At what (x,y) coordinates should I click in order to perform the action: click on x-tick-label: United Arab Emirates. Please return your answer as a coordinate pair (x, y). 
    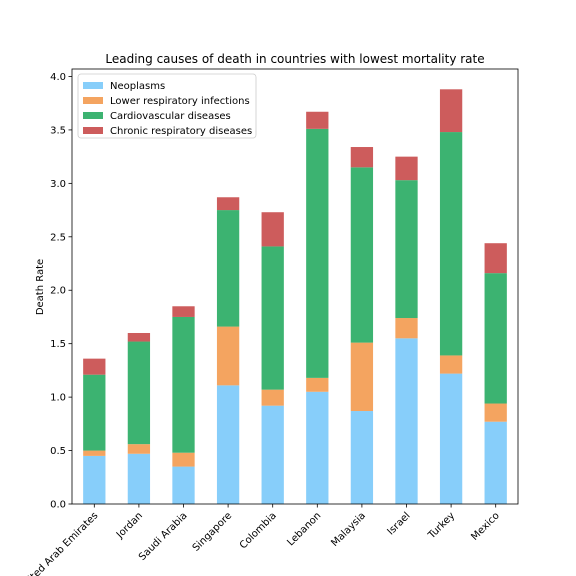
    Looking at the image, I should click on (58, 543).